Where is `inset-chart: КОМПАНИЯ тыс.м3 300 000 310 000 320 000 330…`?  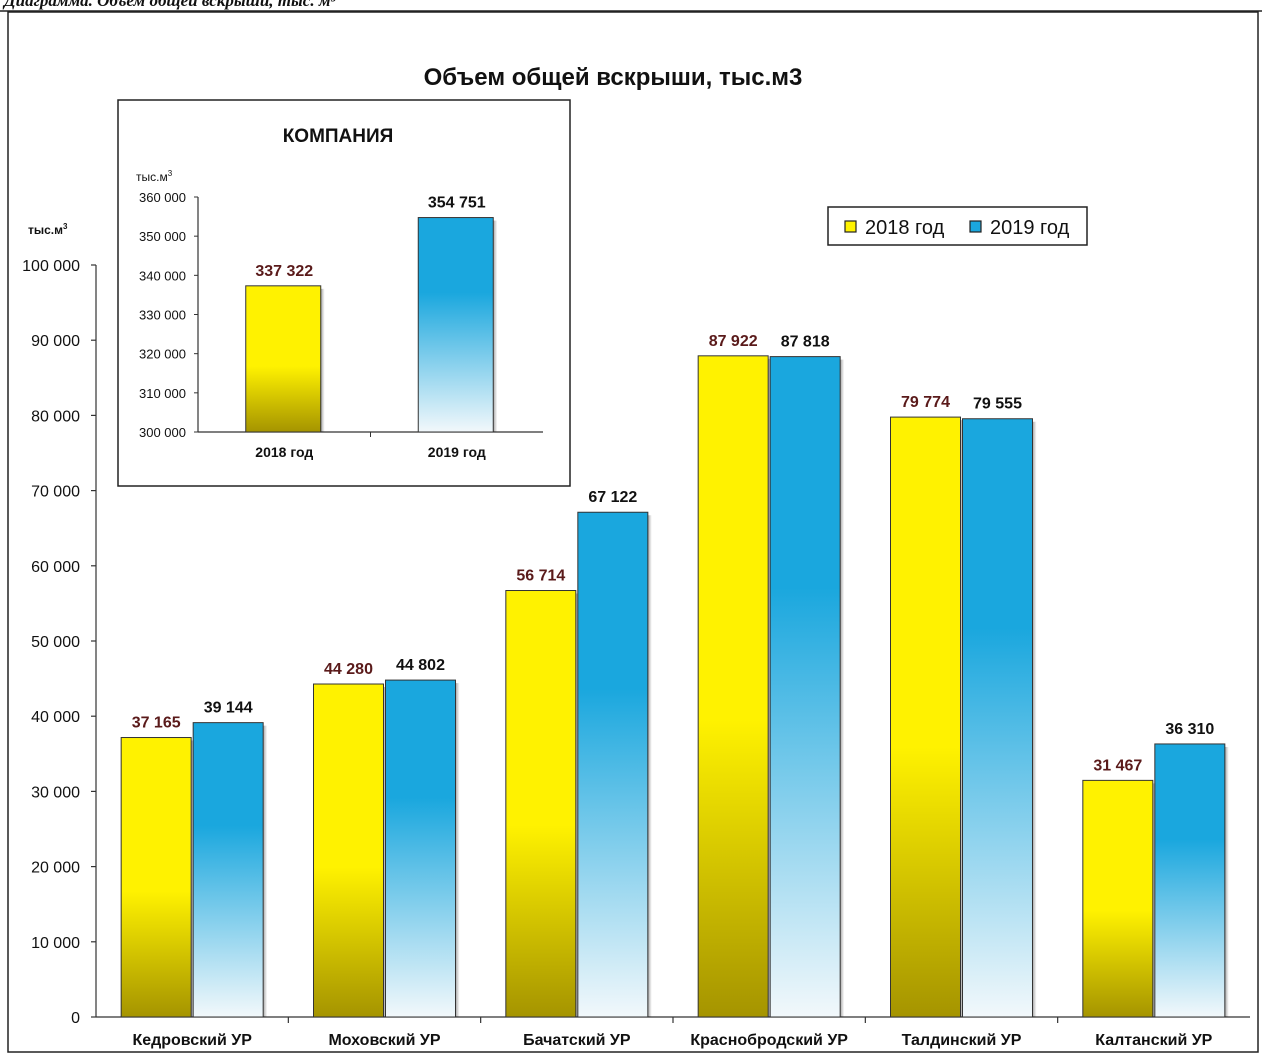
inset-chart: КОМПАНИЯ тыс.м3 300 000 310 000 320 000 330… is located at coordinates (344, 293).